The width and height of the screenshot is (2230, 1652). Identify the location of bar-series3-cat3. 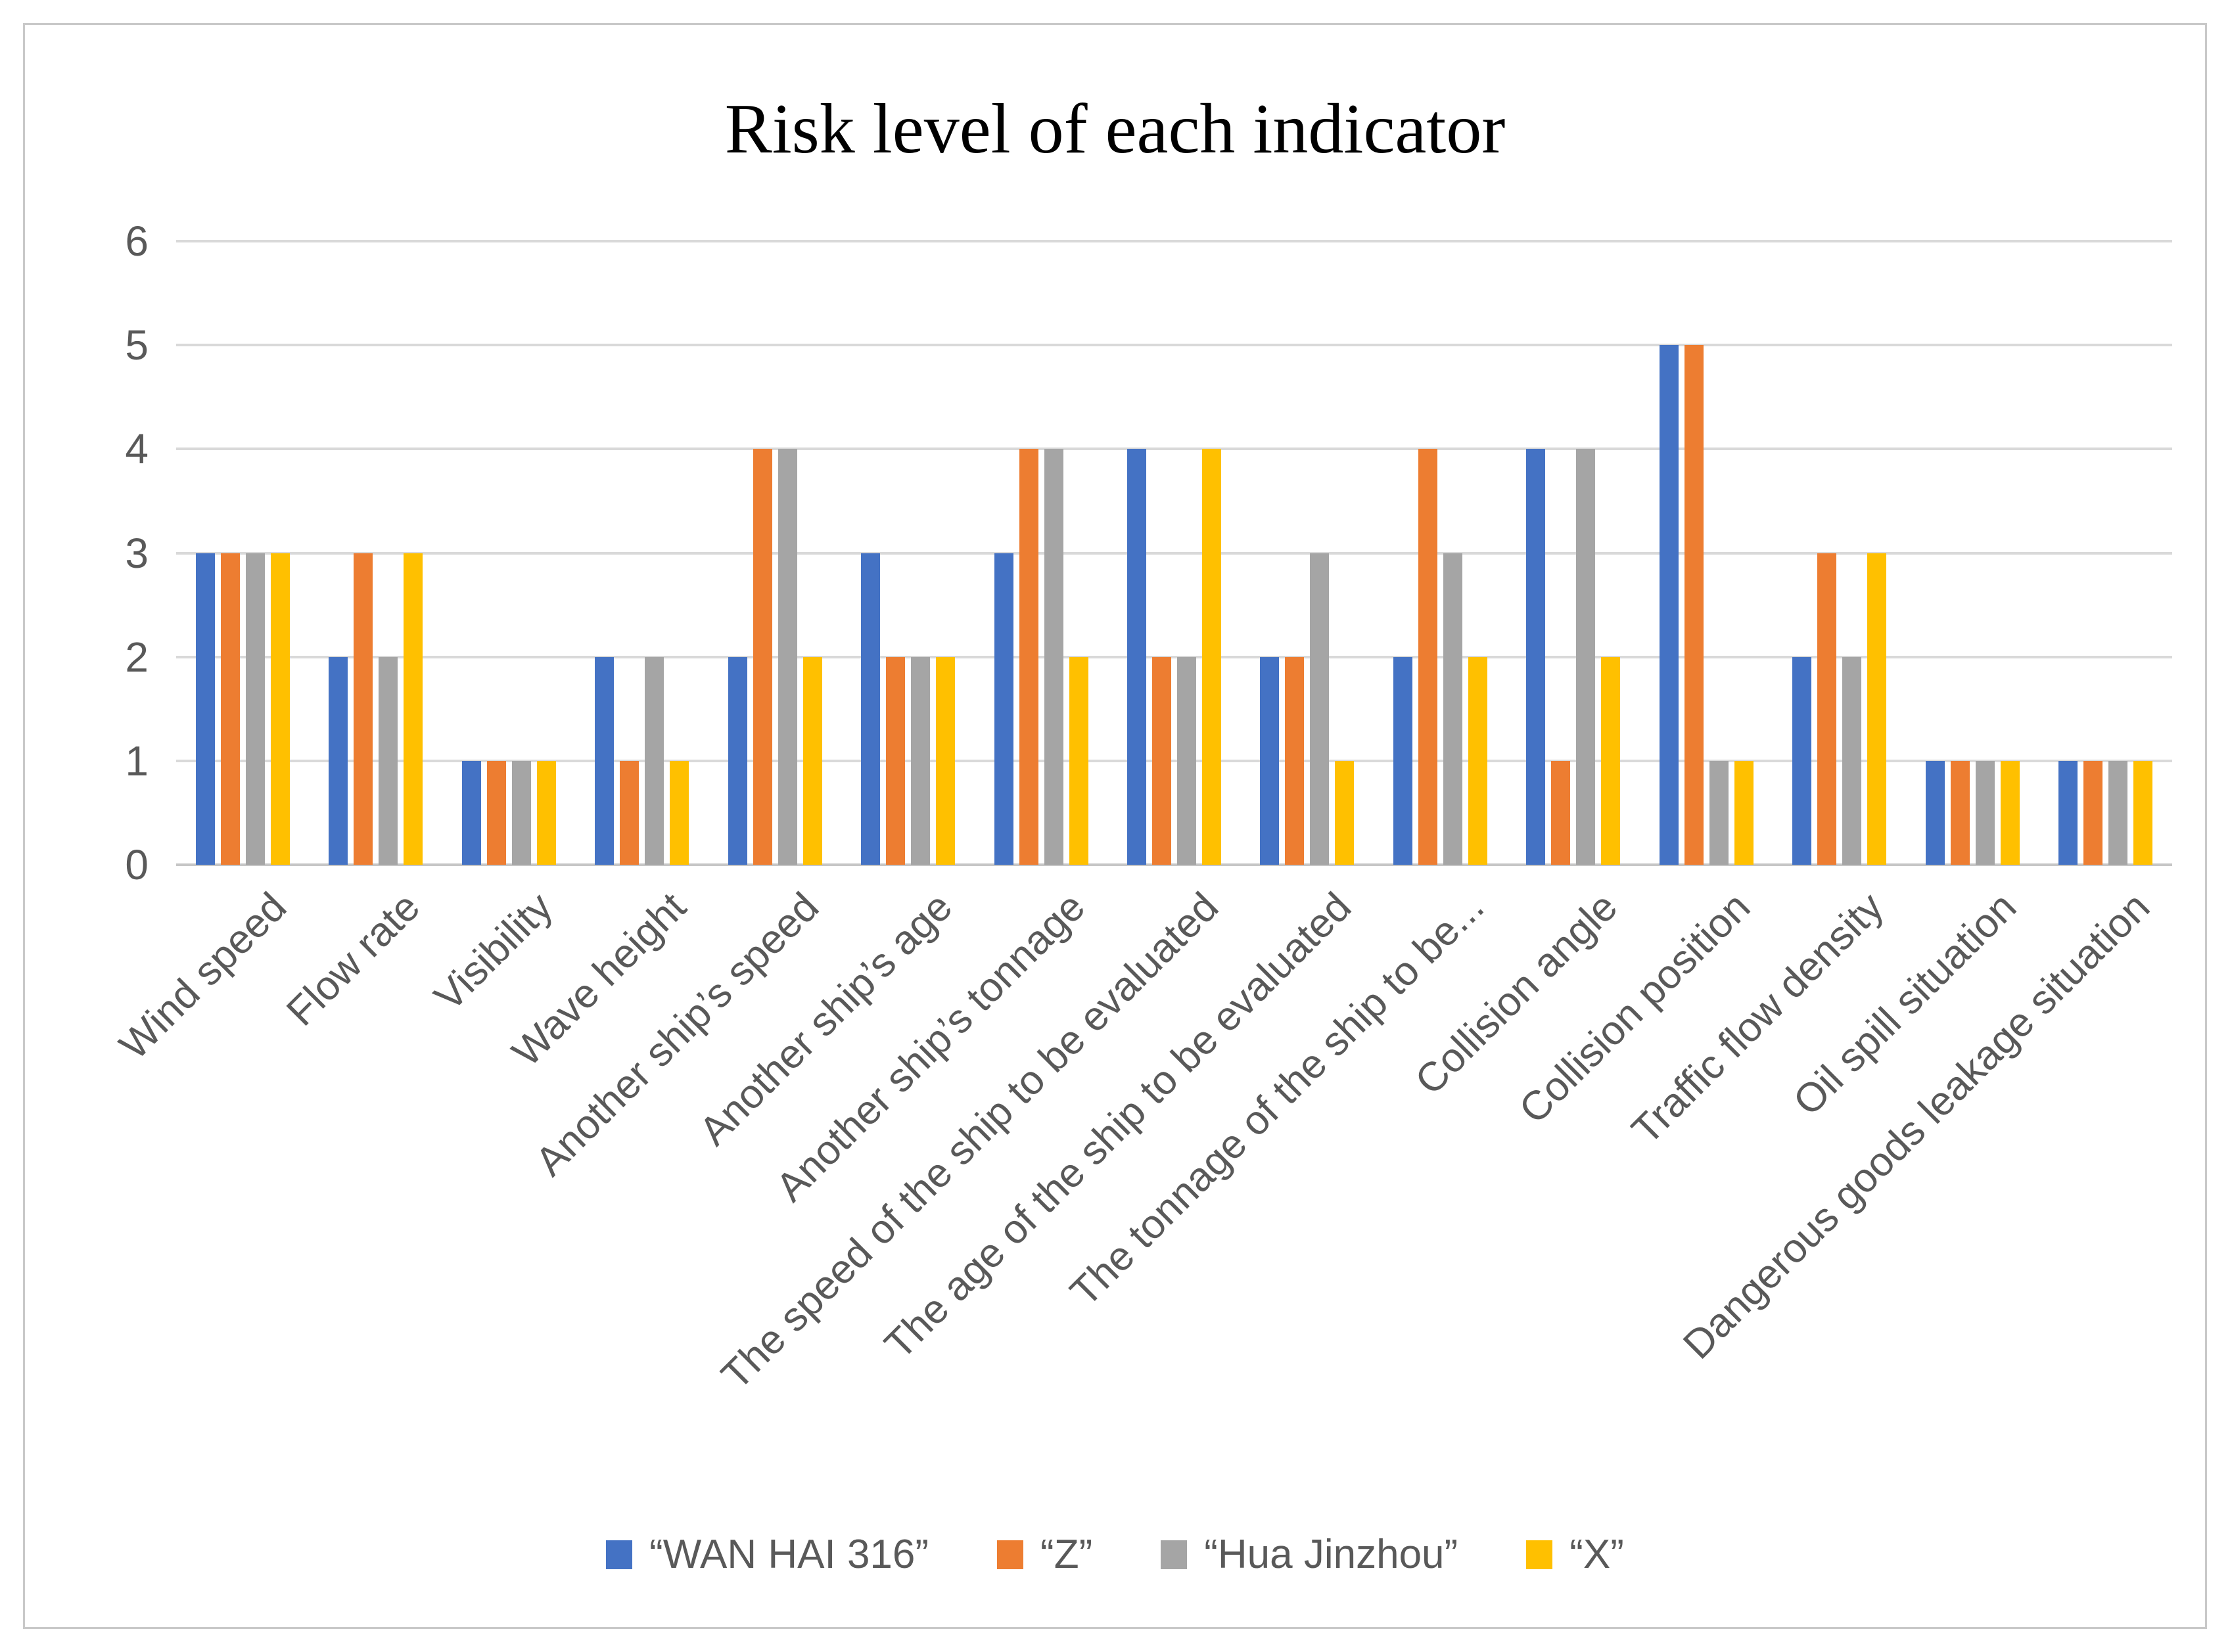
(521, 812).